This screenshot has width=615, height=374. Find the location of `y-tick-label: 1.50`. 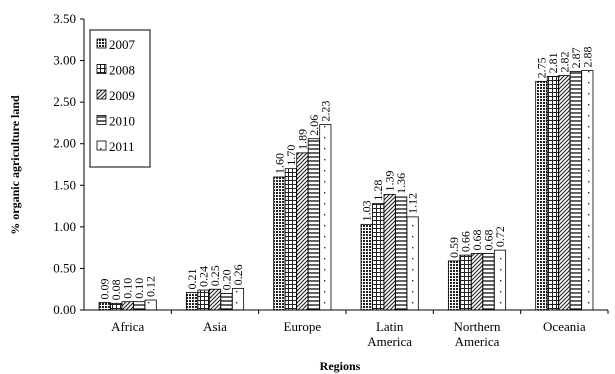

y-tick-label: 1.50 is located at coordinates (64, 184).